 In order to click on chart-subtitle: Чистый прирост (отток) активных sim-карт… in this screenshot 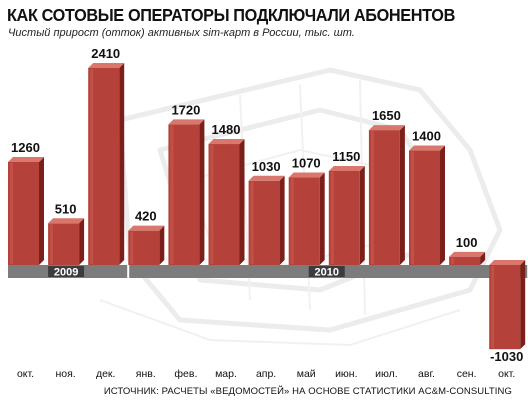, I will do `click(181, 33)`.